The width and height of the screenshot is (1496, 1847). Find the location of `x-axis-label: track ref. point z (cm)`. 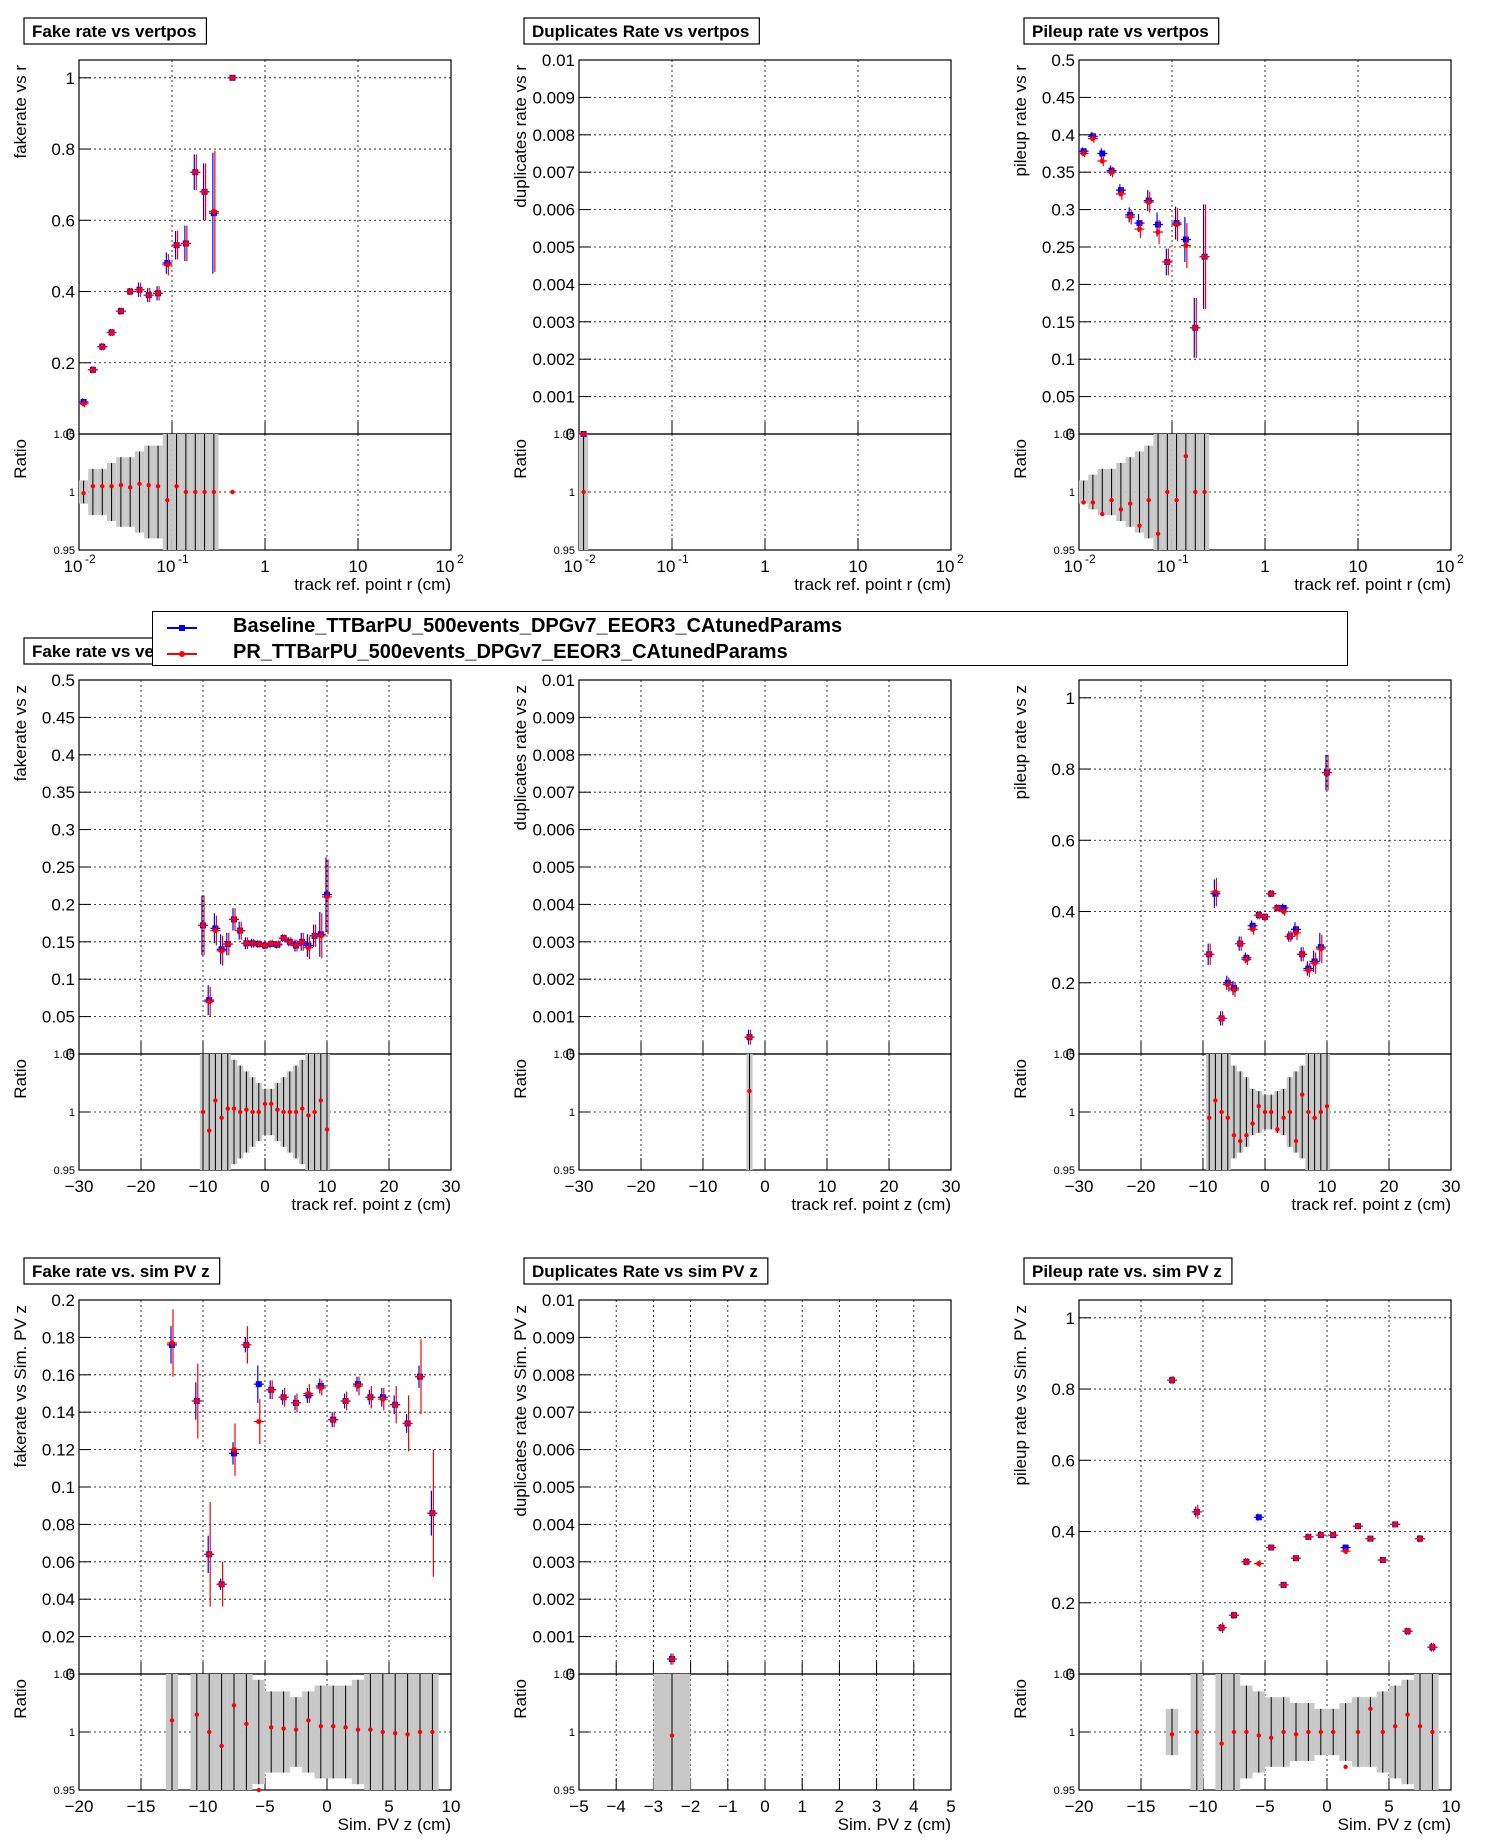

x-axis-label: track ref. point z (cm) is located at coordinates (871, 1204).